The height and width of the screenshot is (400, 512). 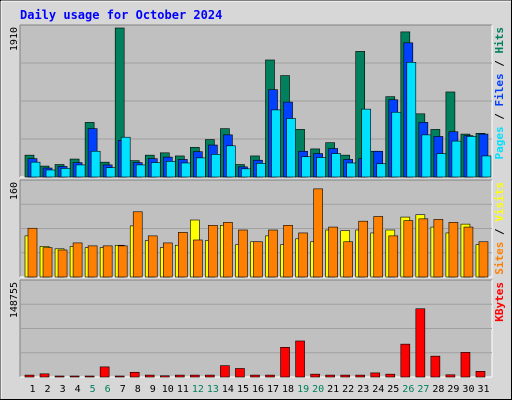 What do you see at coordinates (468, 389) in the screenshot?
I see `x-tick-label: 30` at bounding box center [468, 389].